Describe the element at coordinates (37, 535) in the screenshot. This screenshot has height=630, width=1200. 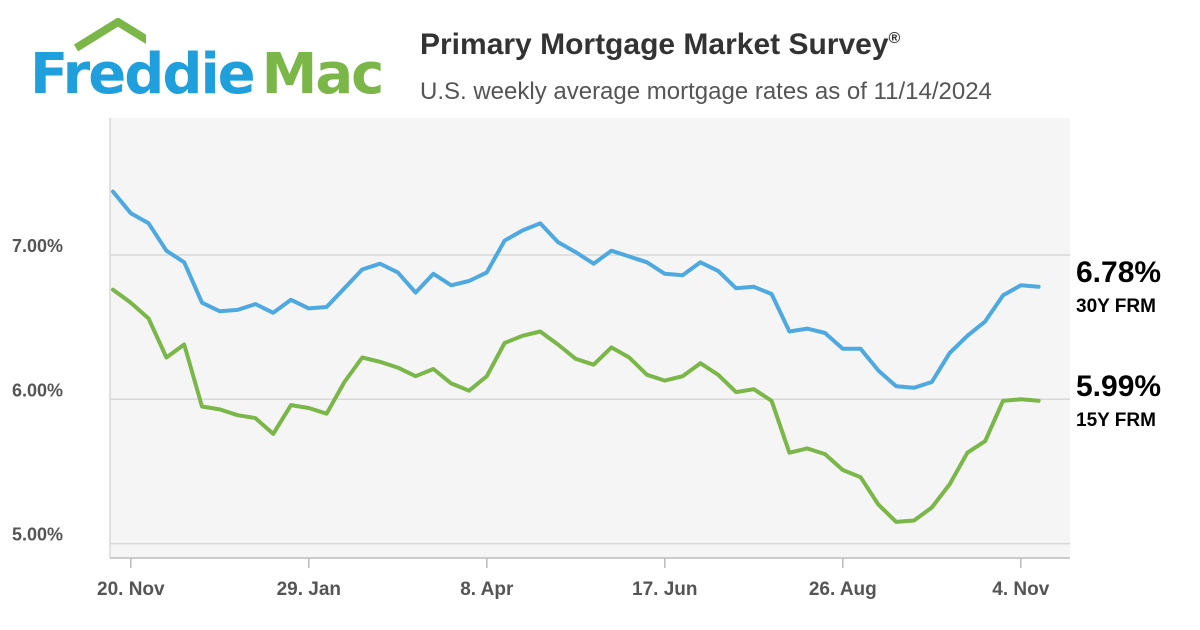
I see `y-tick-label: 5.00%` at that location.